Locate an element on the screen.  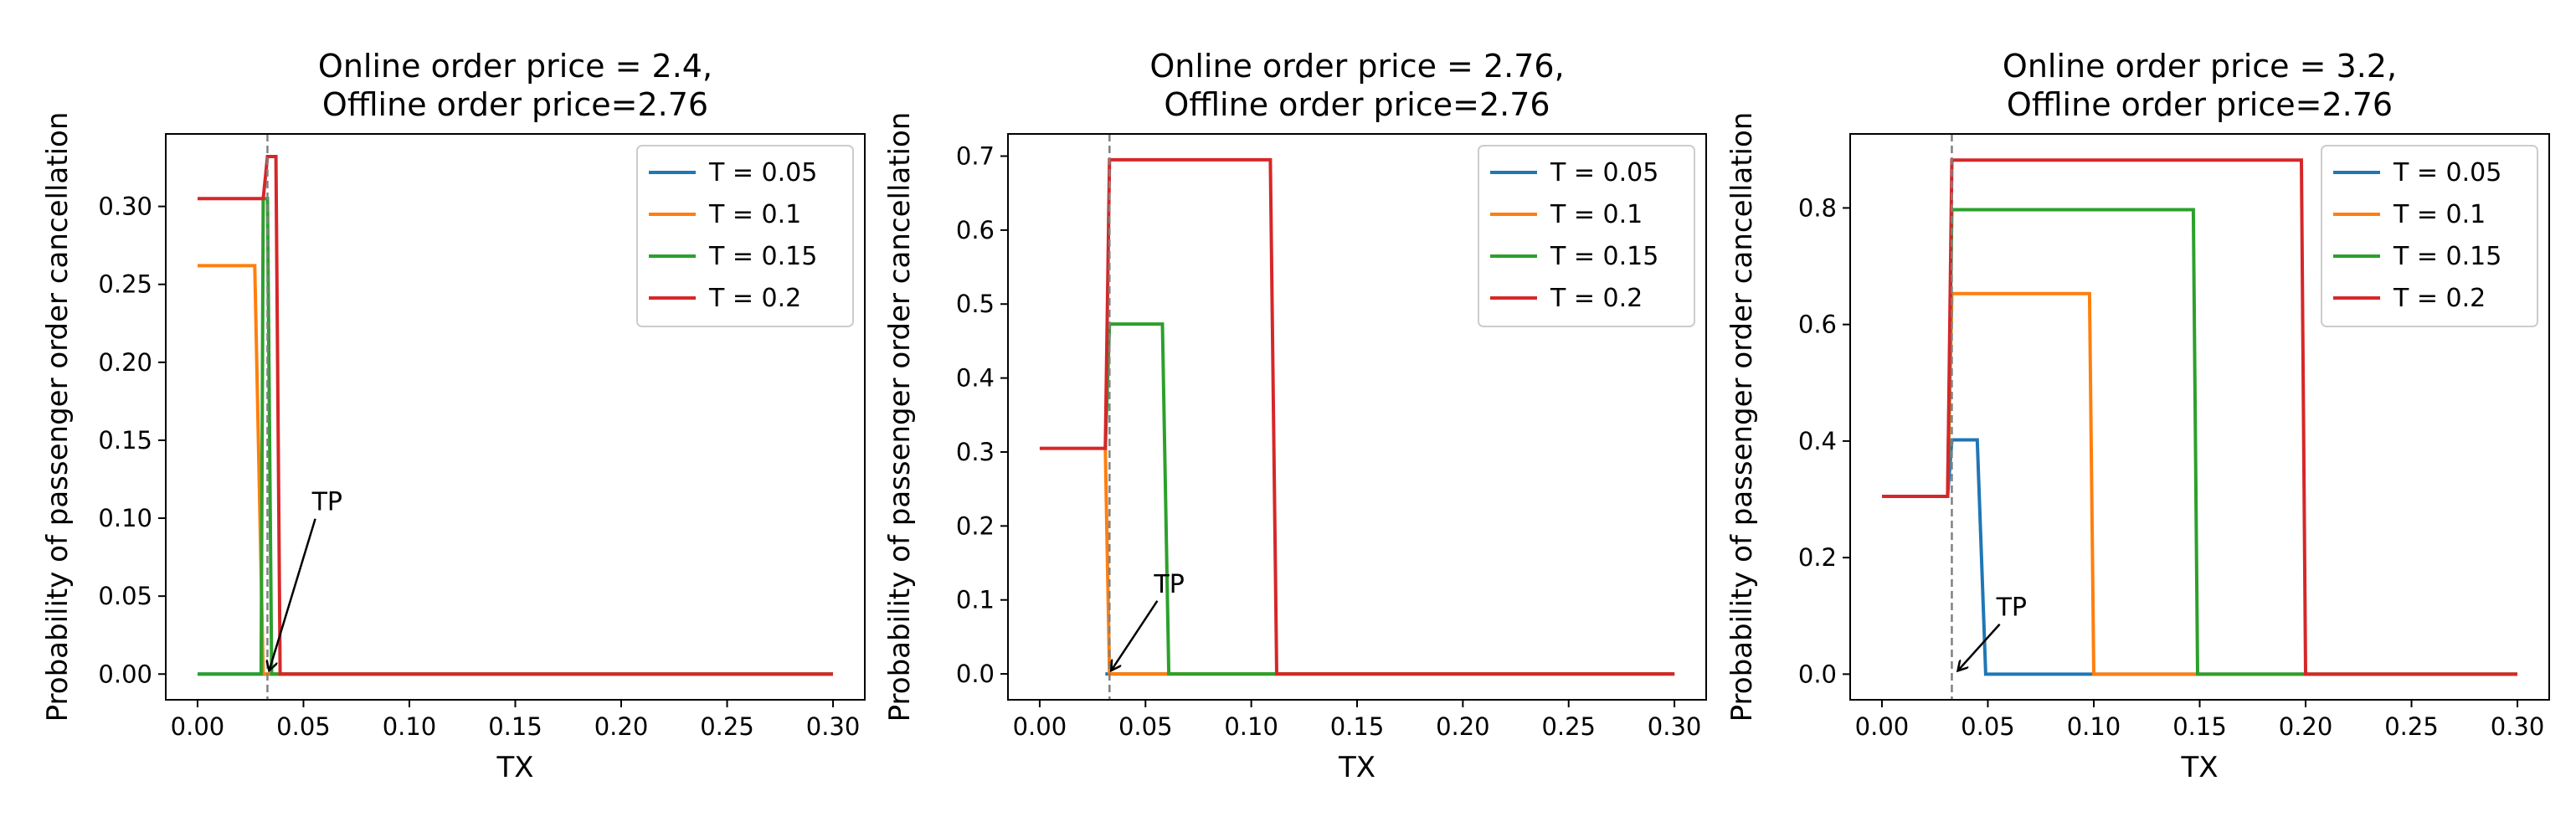
chart-title-line-1: Online order price = 2.4, is located at coordinates (515, 66).